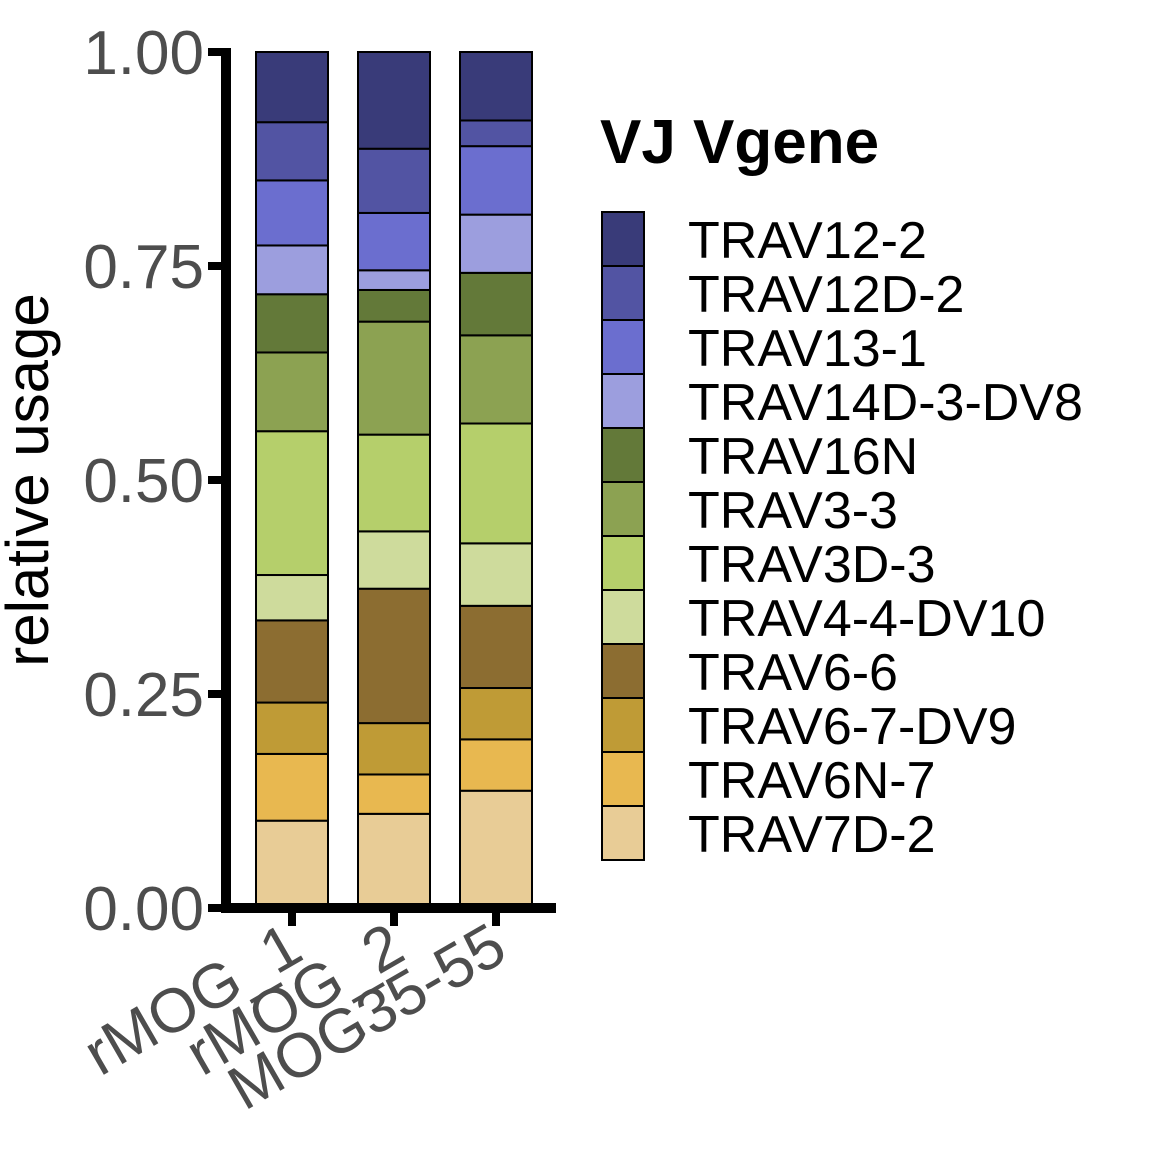 This screenshot has width=1152, height=1152. What do you see at coordinates (793, 511) in the screenshot?
I see `legend-label: TRAV3-3` at bounding box center [793, 511].